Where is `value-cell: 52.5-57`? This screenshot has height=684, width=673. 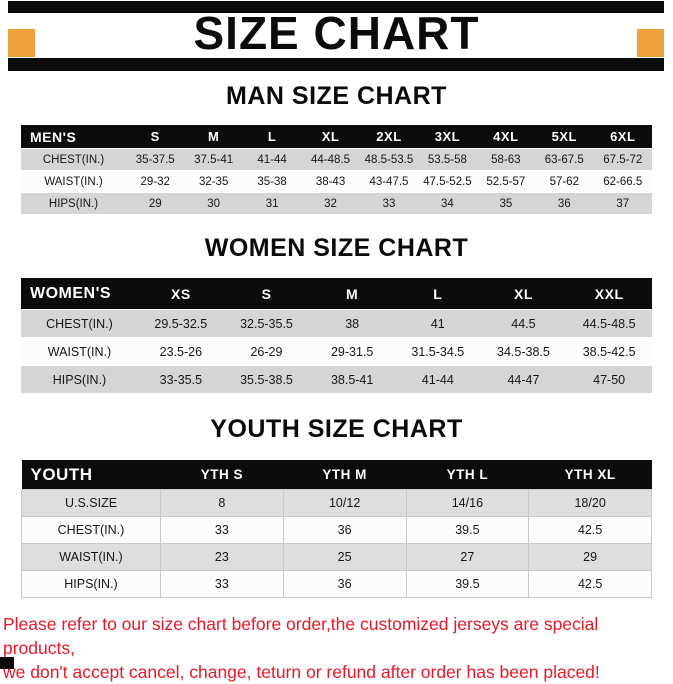 value-cell: 52.5-57 is located at coordinates (506, 181).